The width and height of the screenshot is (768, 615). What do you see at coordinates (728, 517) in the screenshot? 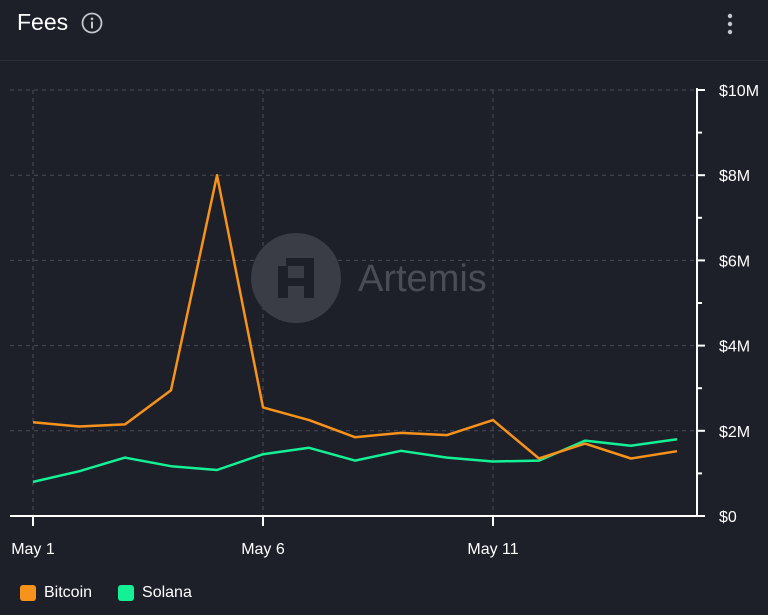
I see `y-tick-label: $0` at bounding box center [728, 517].